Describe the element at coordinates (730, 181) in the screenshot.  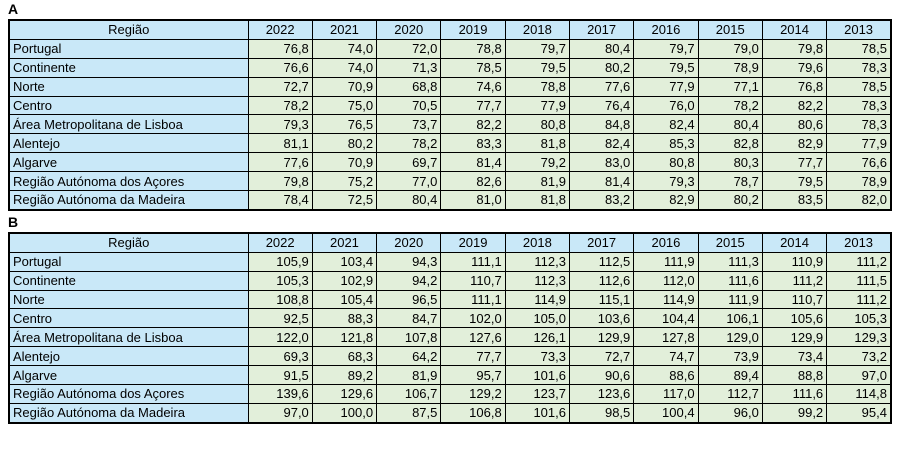
I see `value-cell: 78,7` at that location.